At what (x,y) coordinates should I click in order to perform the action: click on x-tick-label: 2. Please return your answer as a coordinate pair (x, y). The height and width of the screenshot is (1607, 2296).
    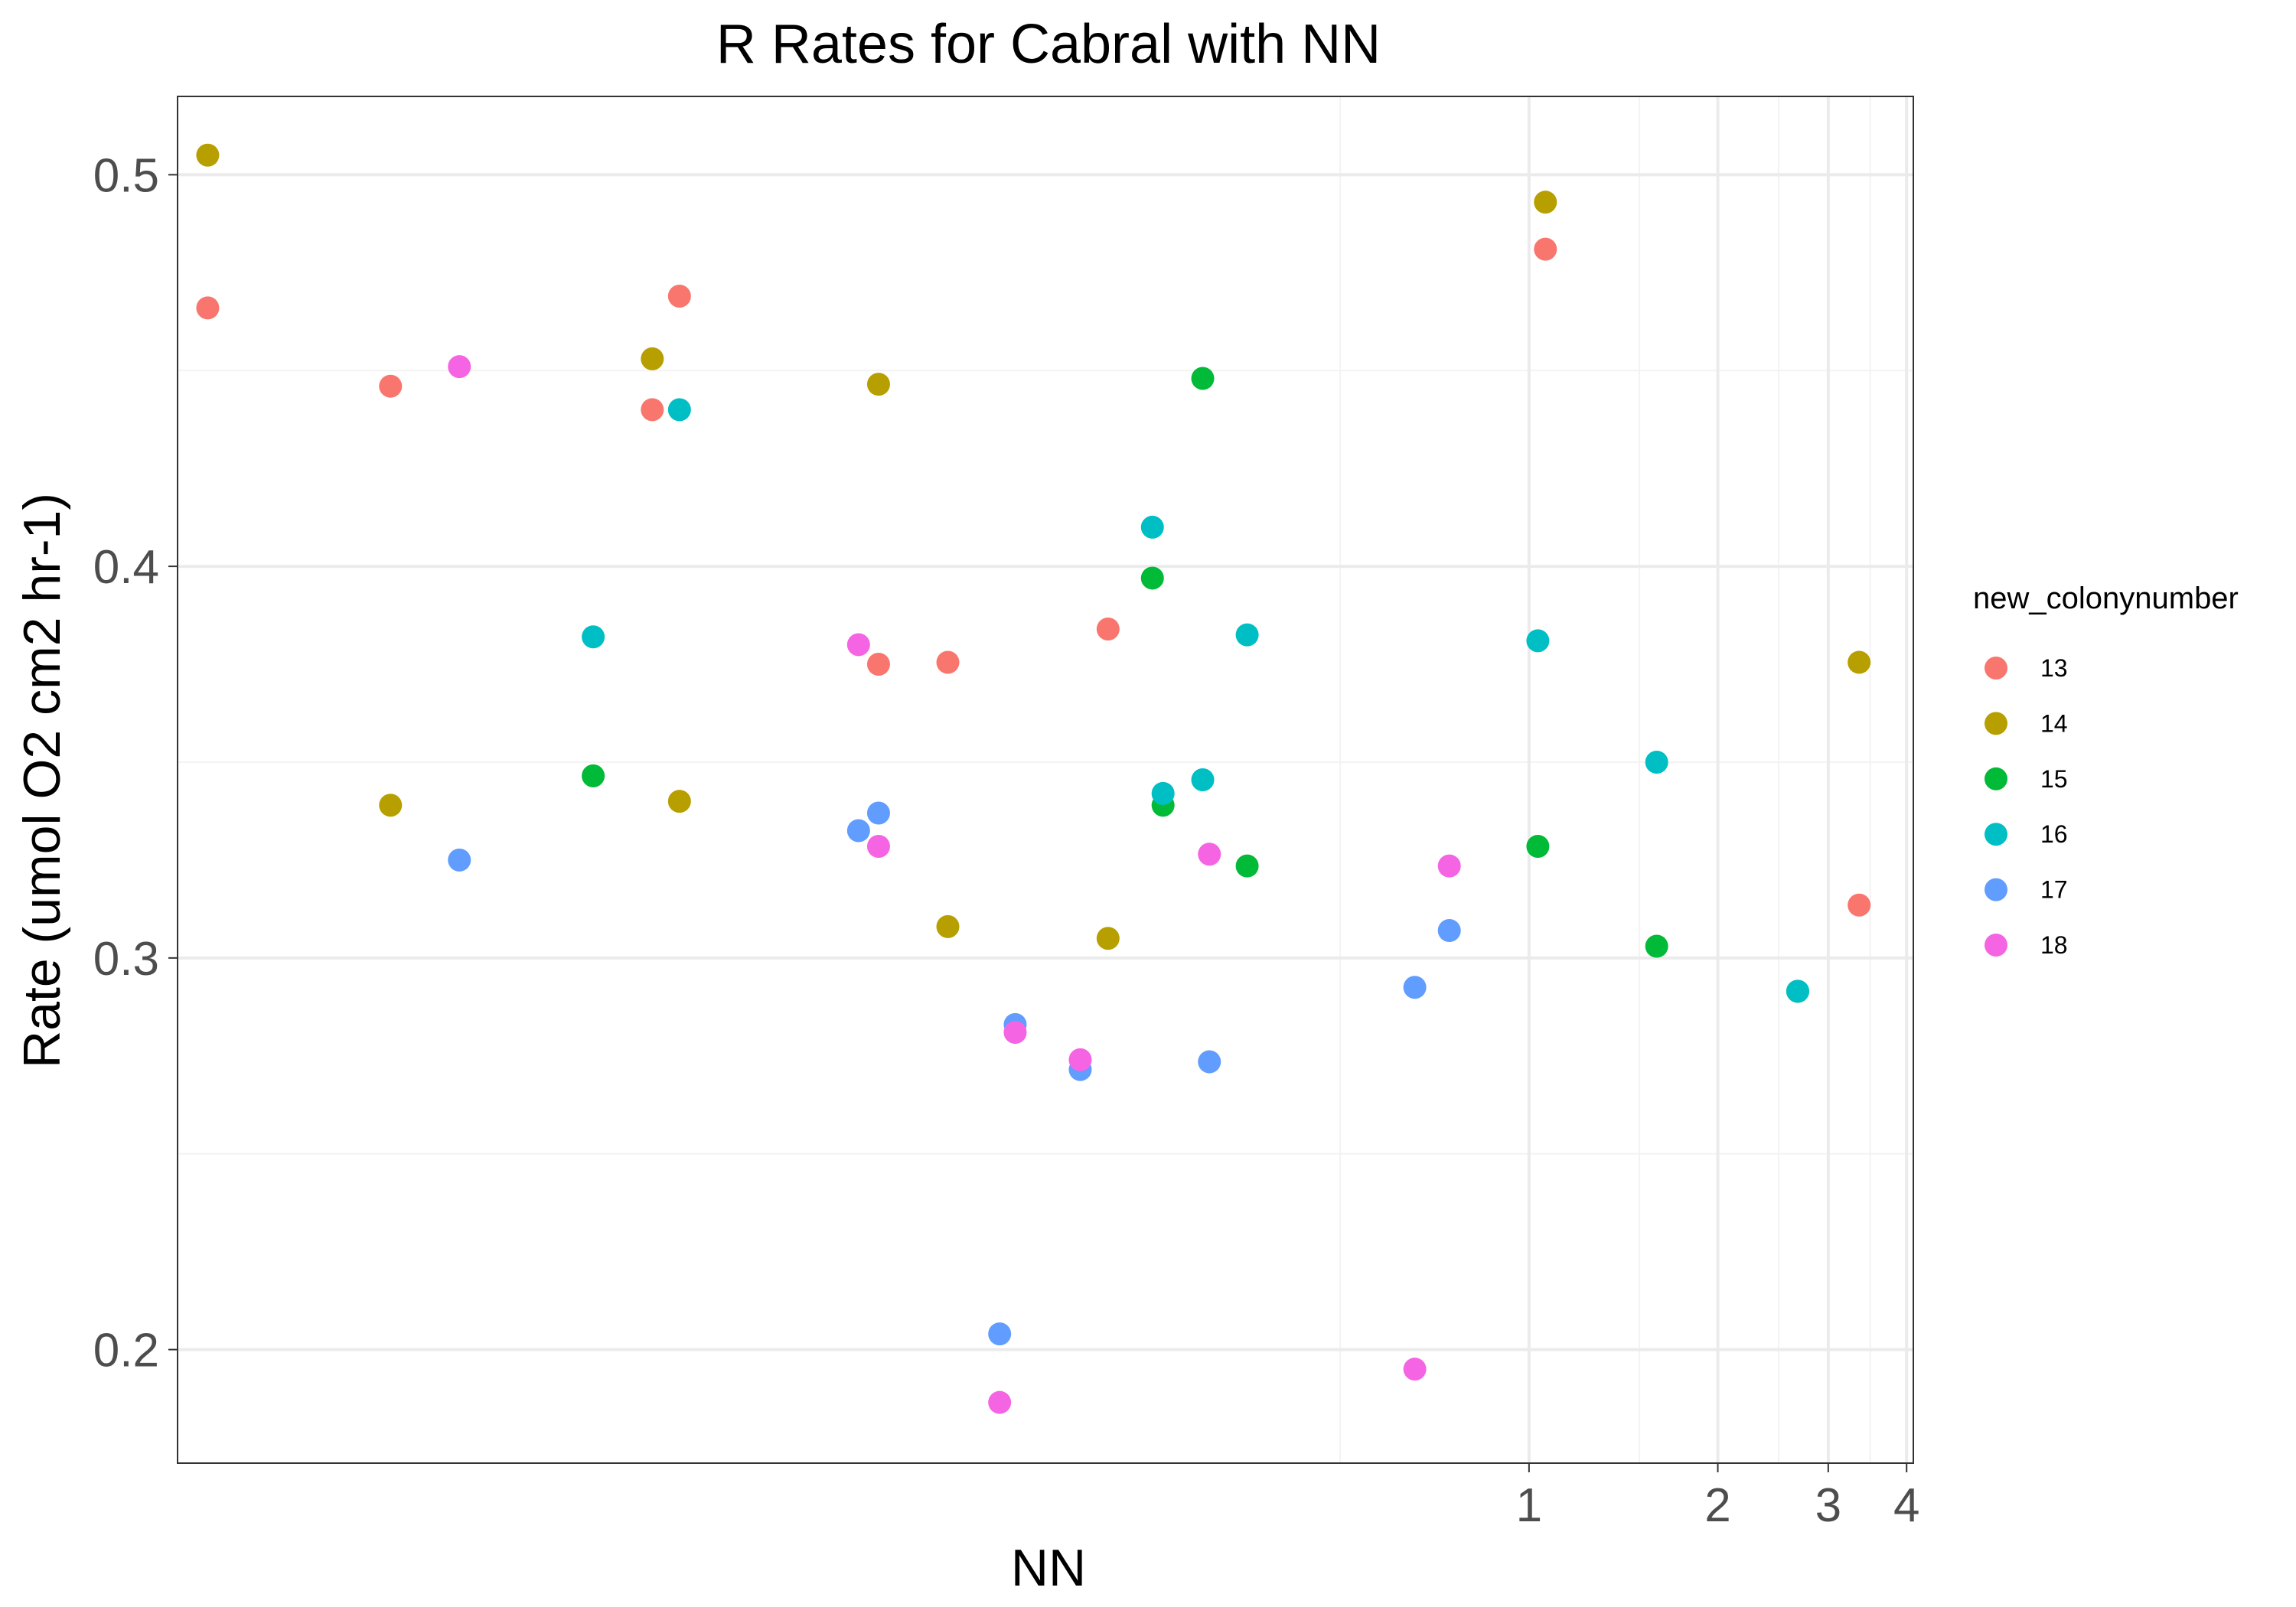
    Looking at the image, I should click on (1717, 1505).